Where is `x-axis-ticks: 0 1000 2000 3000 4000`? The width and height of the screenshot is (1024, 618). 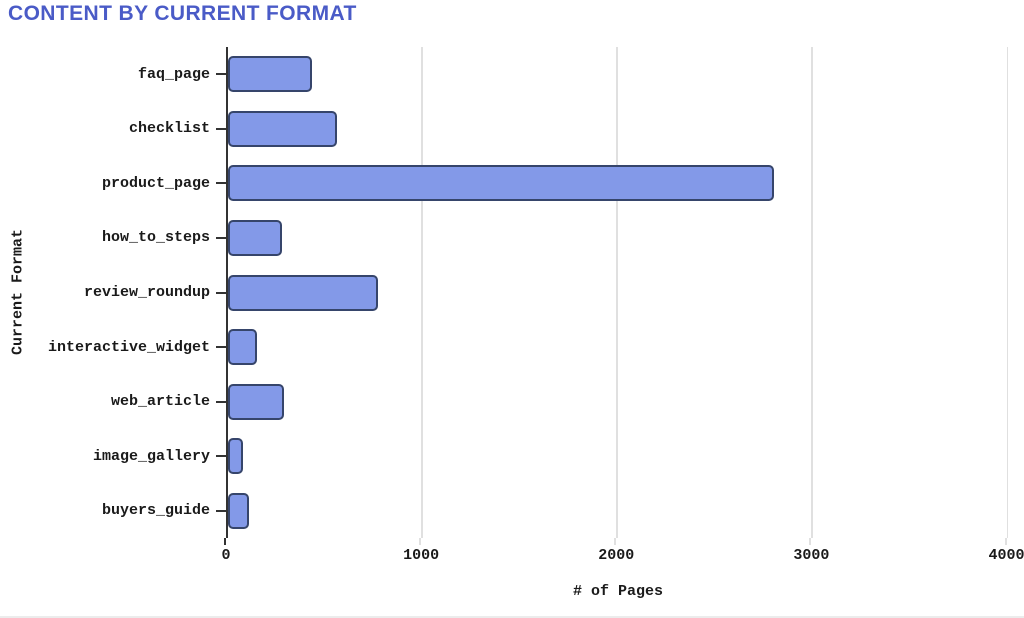
x-axis-ticks: 0 1000 2000 3000 4000 is located at coordinates (622, 559).